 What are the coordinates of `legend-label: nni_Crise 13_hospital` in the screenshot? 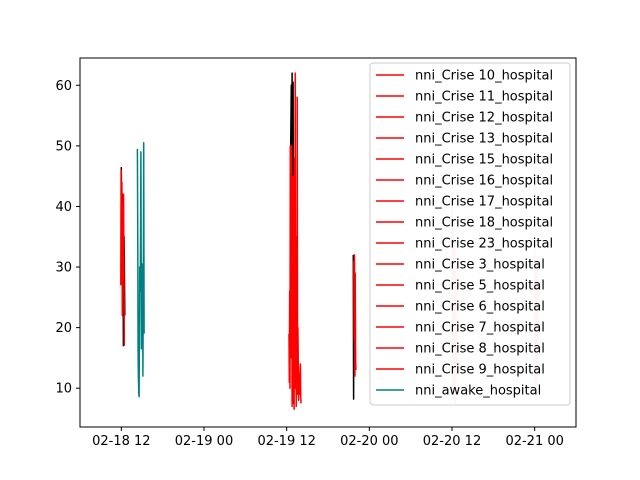 It's located at (484, 139).